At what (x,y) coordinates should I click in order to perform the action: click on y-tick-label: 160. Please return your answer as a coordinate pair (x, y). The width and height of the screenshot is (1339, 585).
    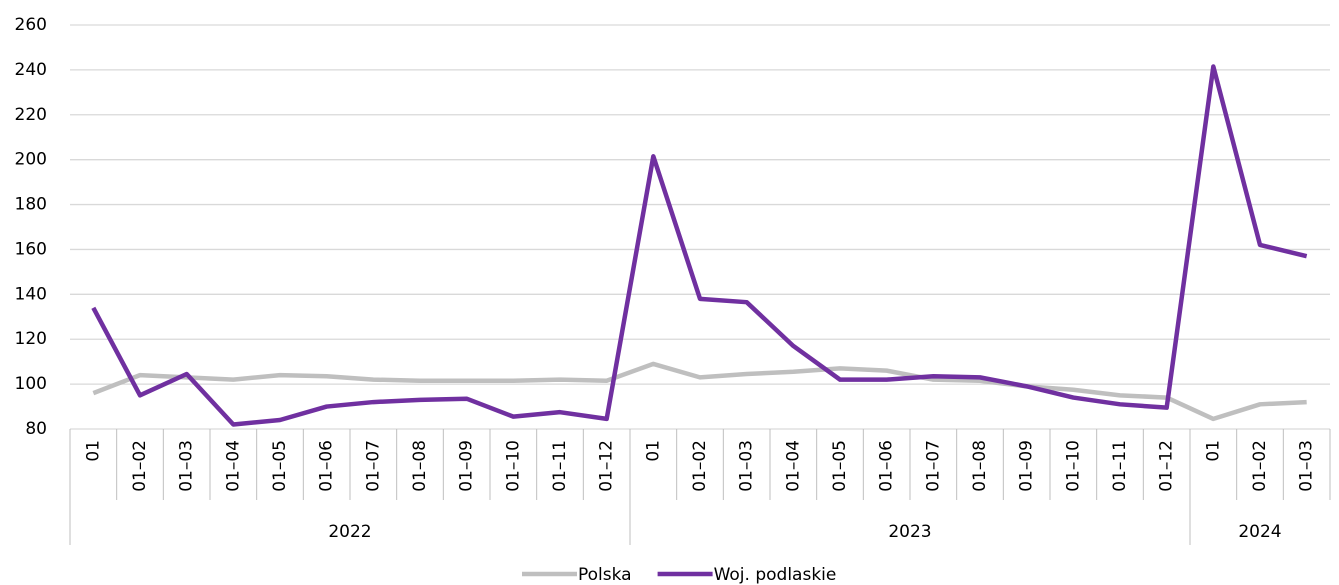
    Looking at the image, I should click on (31, 249).